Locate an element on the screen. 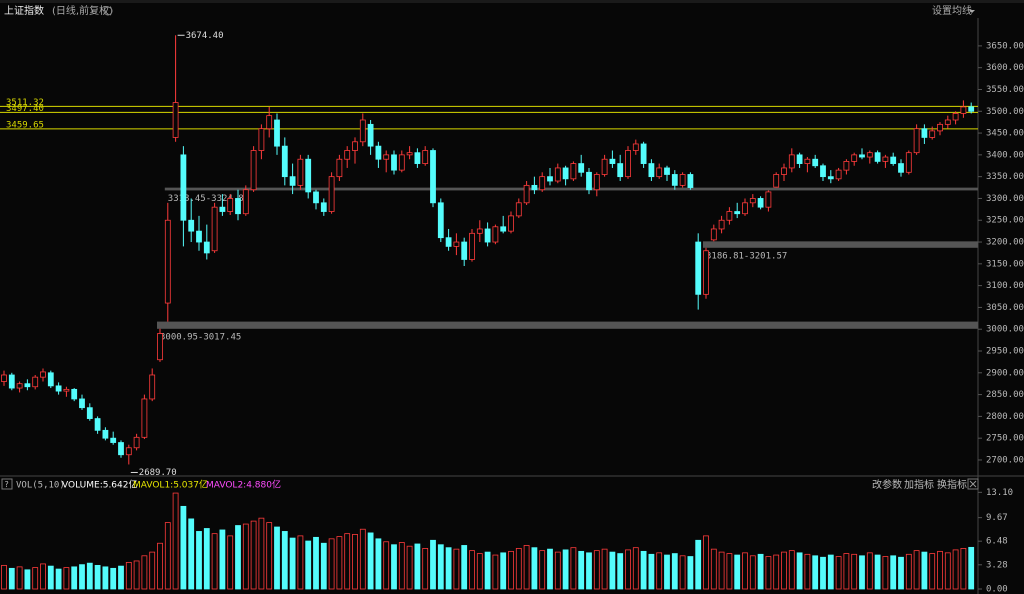  close-button is located at coordinates (973, 484).